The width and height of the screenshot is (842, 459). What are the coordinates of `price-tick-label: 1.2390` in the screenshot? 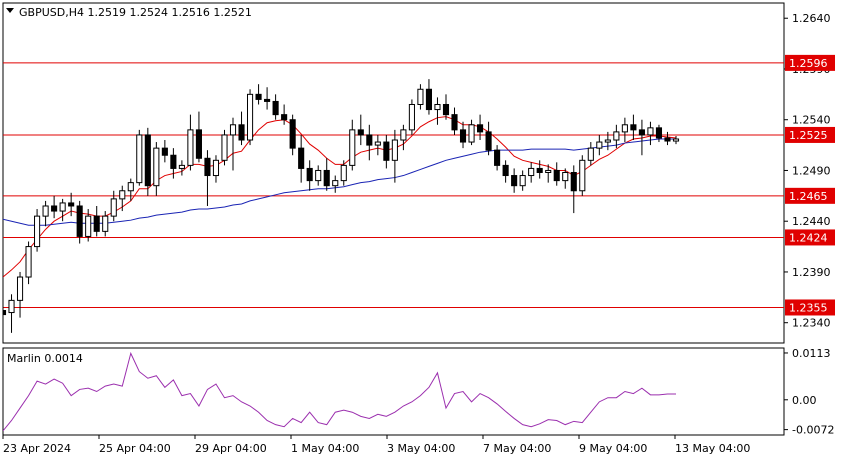 It's located at (811, 272).